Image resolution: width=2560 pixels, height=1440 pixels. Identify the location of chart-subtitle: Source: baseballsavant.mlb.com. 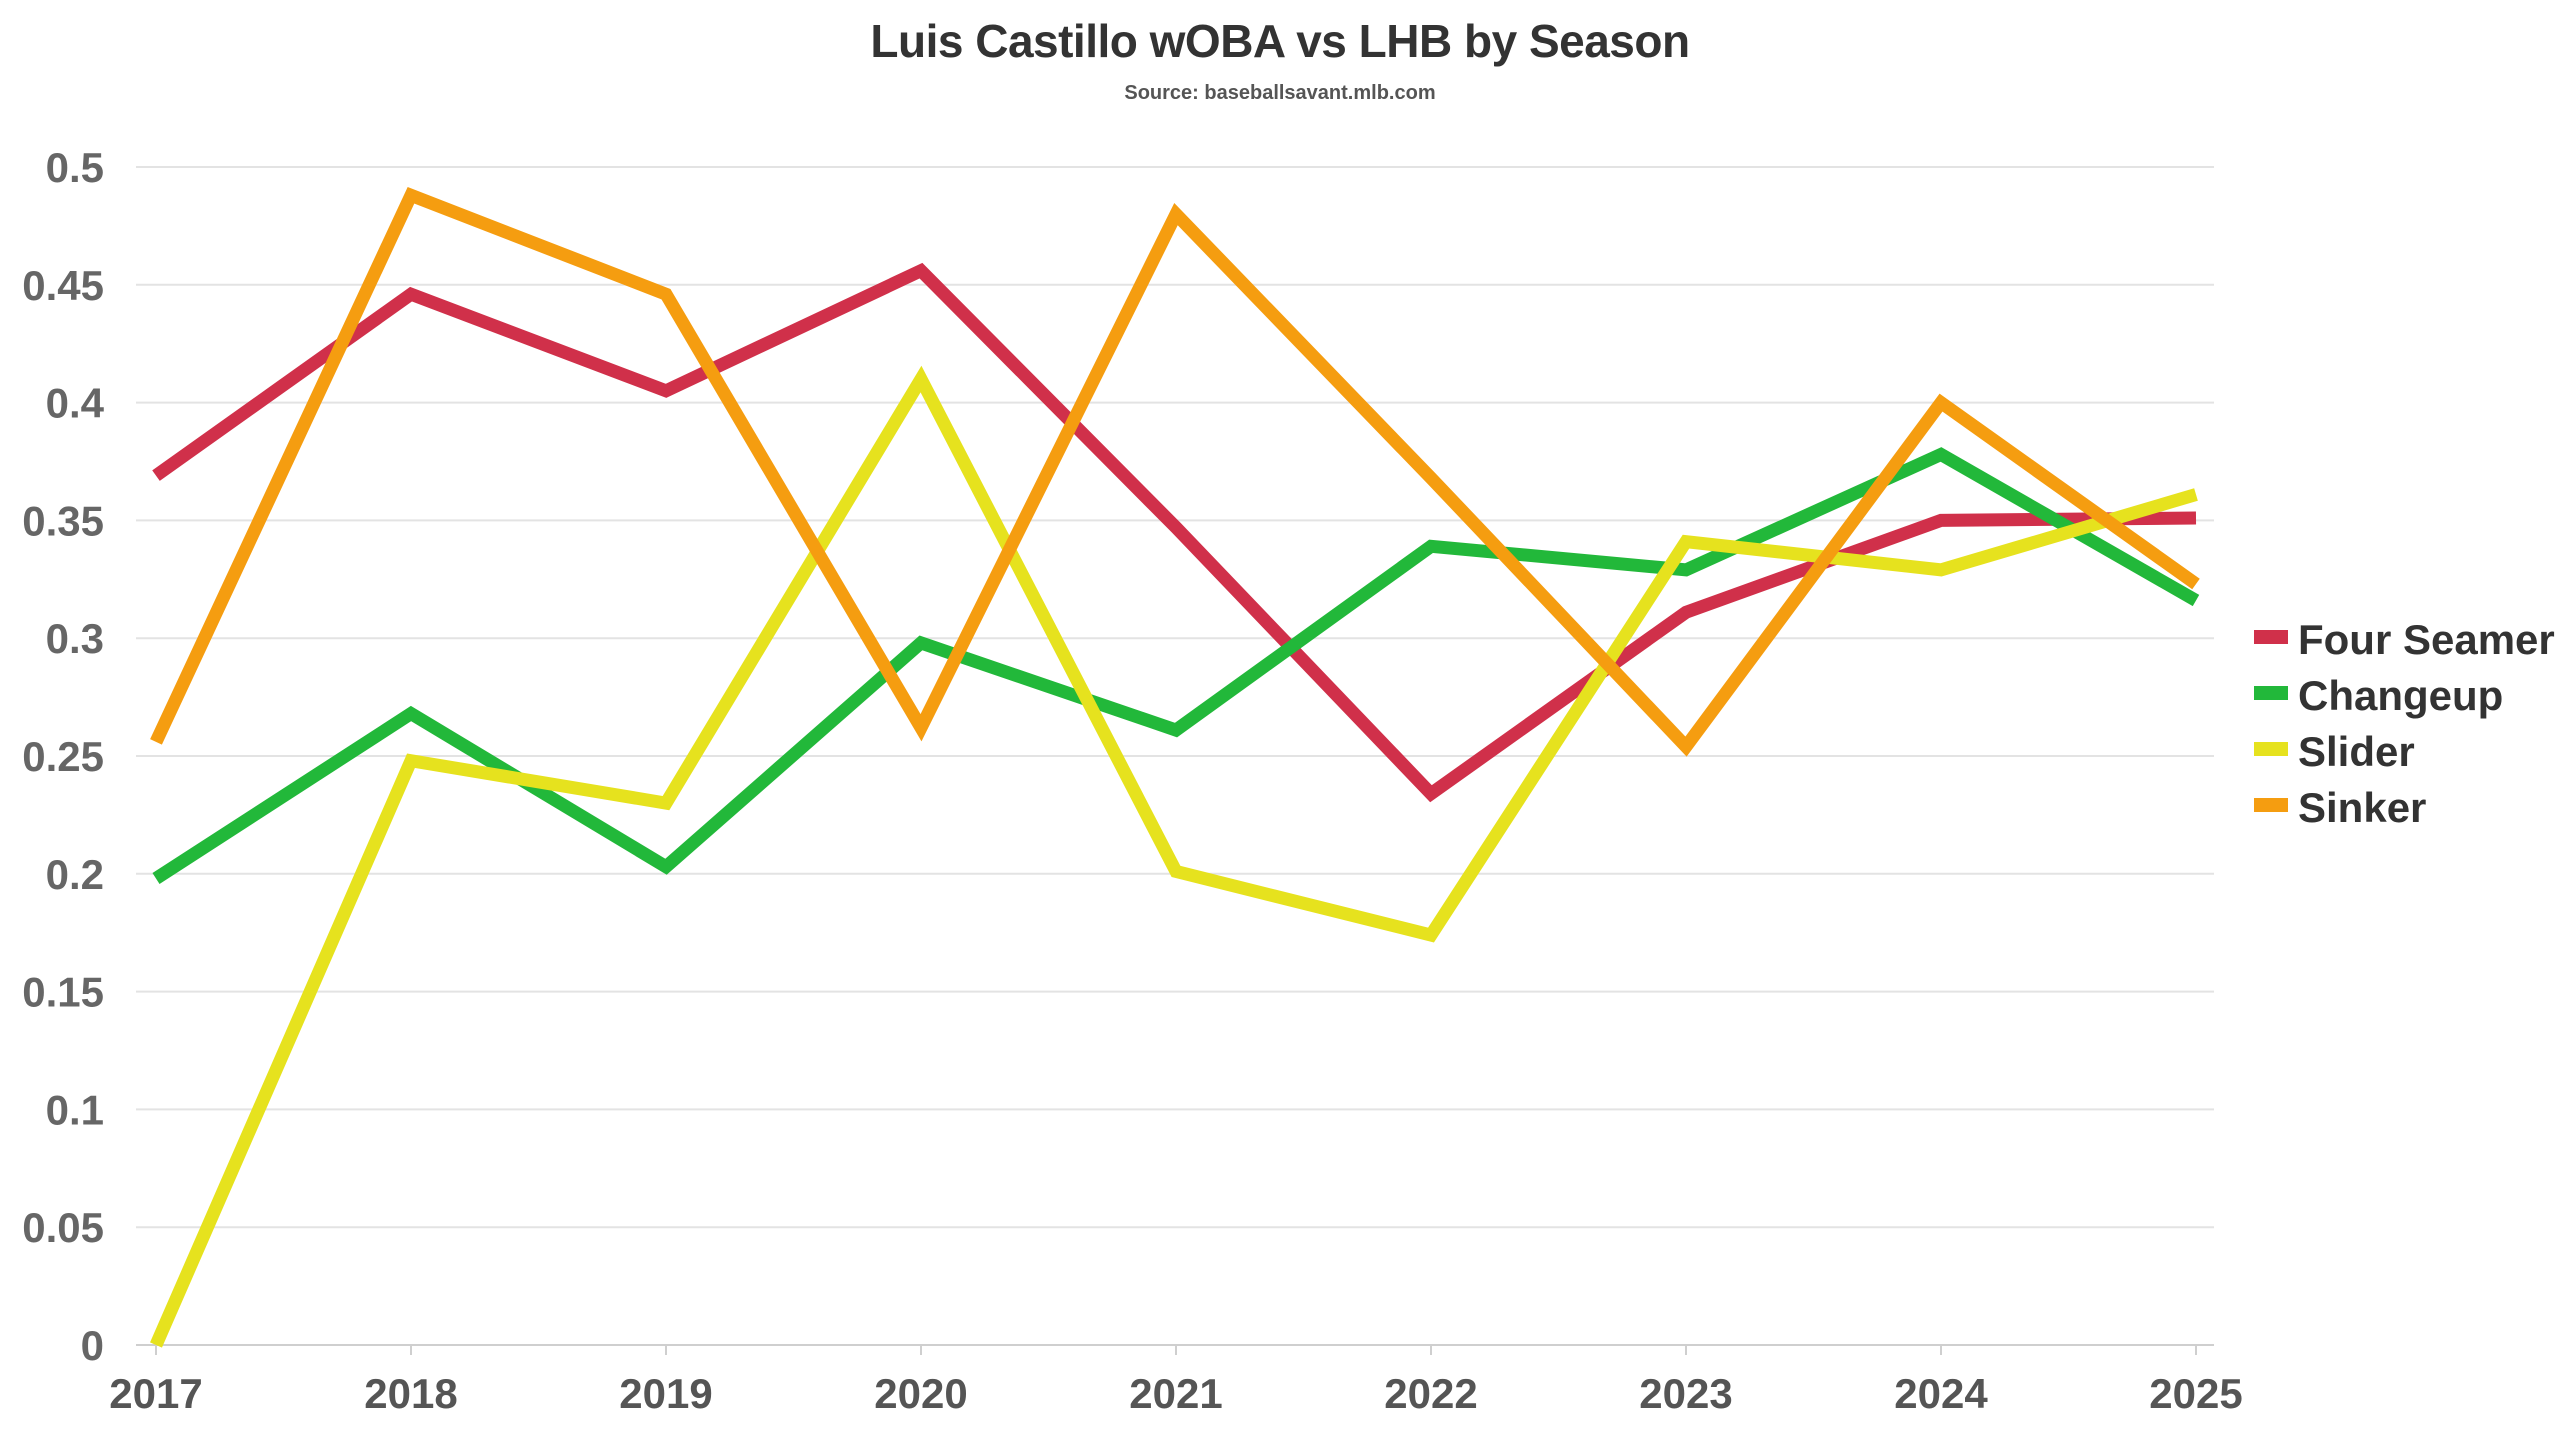
(1280, 93).